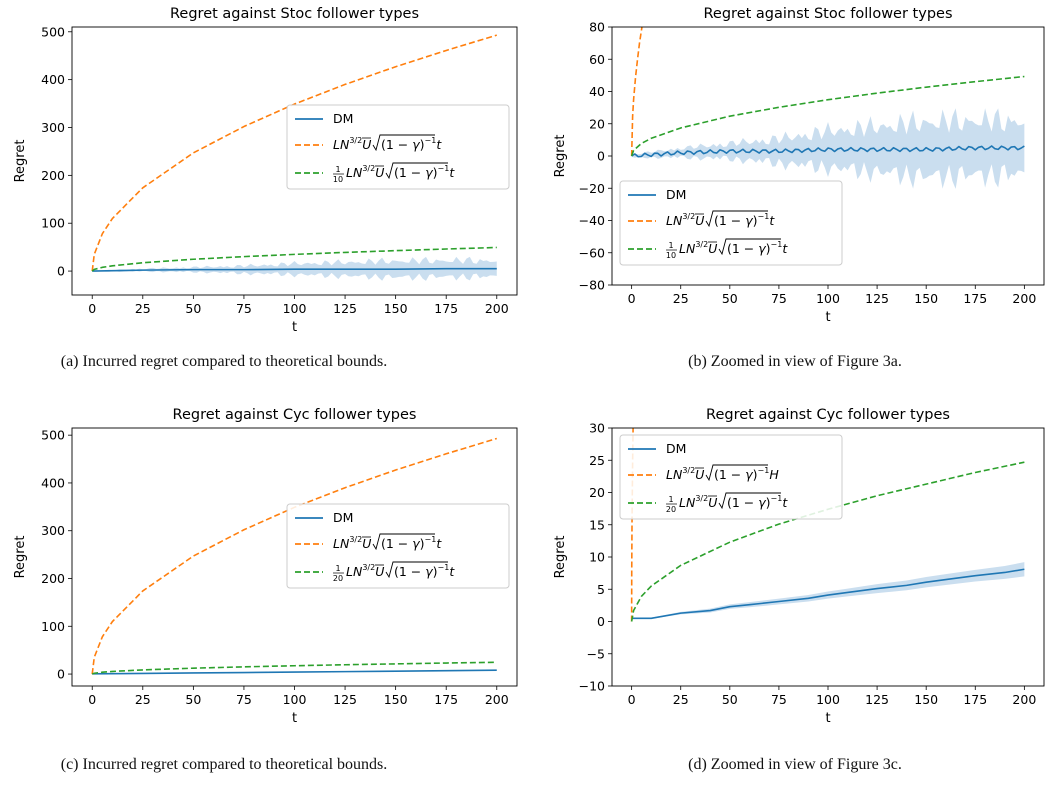 The height and width of the screenshot is (786, 1045). I want to click on y-tick-label: 5, so click(601, 589).